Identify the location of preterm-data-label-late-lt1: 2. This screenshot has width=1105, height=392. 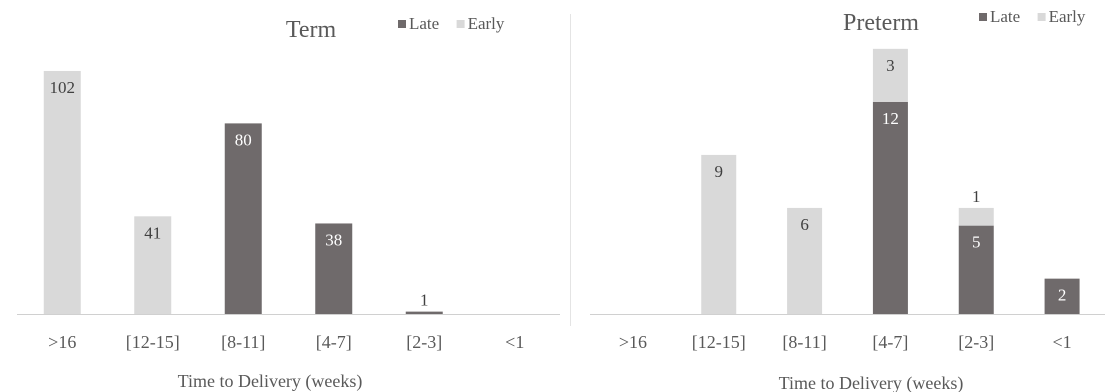
(1062, 295).